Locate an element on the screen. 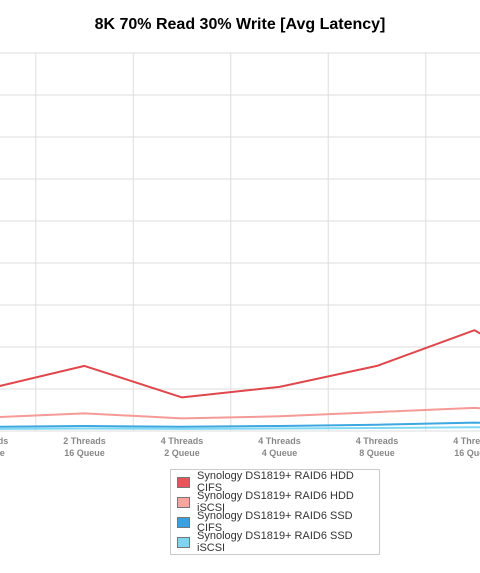 This screenshot has height=573, width=480. legend-label: Synology DS1819+ RAID6 HDD CIFS is located at coordinates (275, 482).